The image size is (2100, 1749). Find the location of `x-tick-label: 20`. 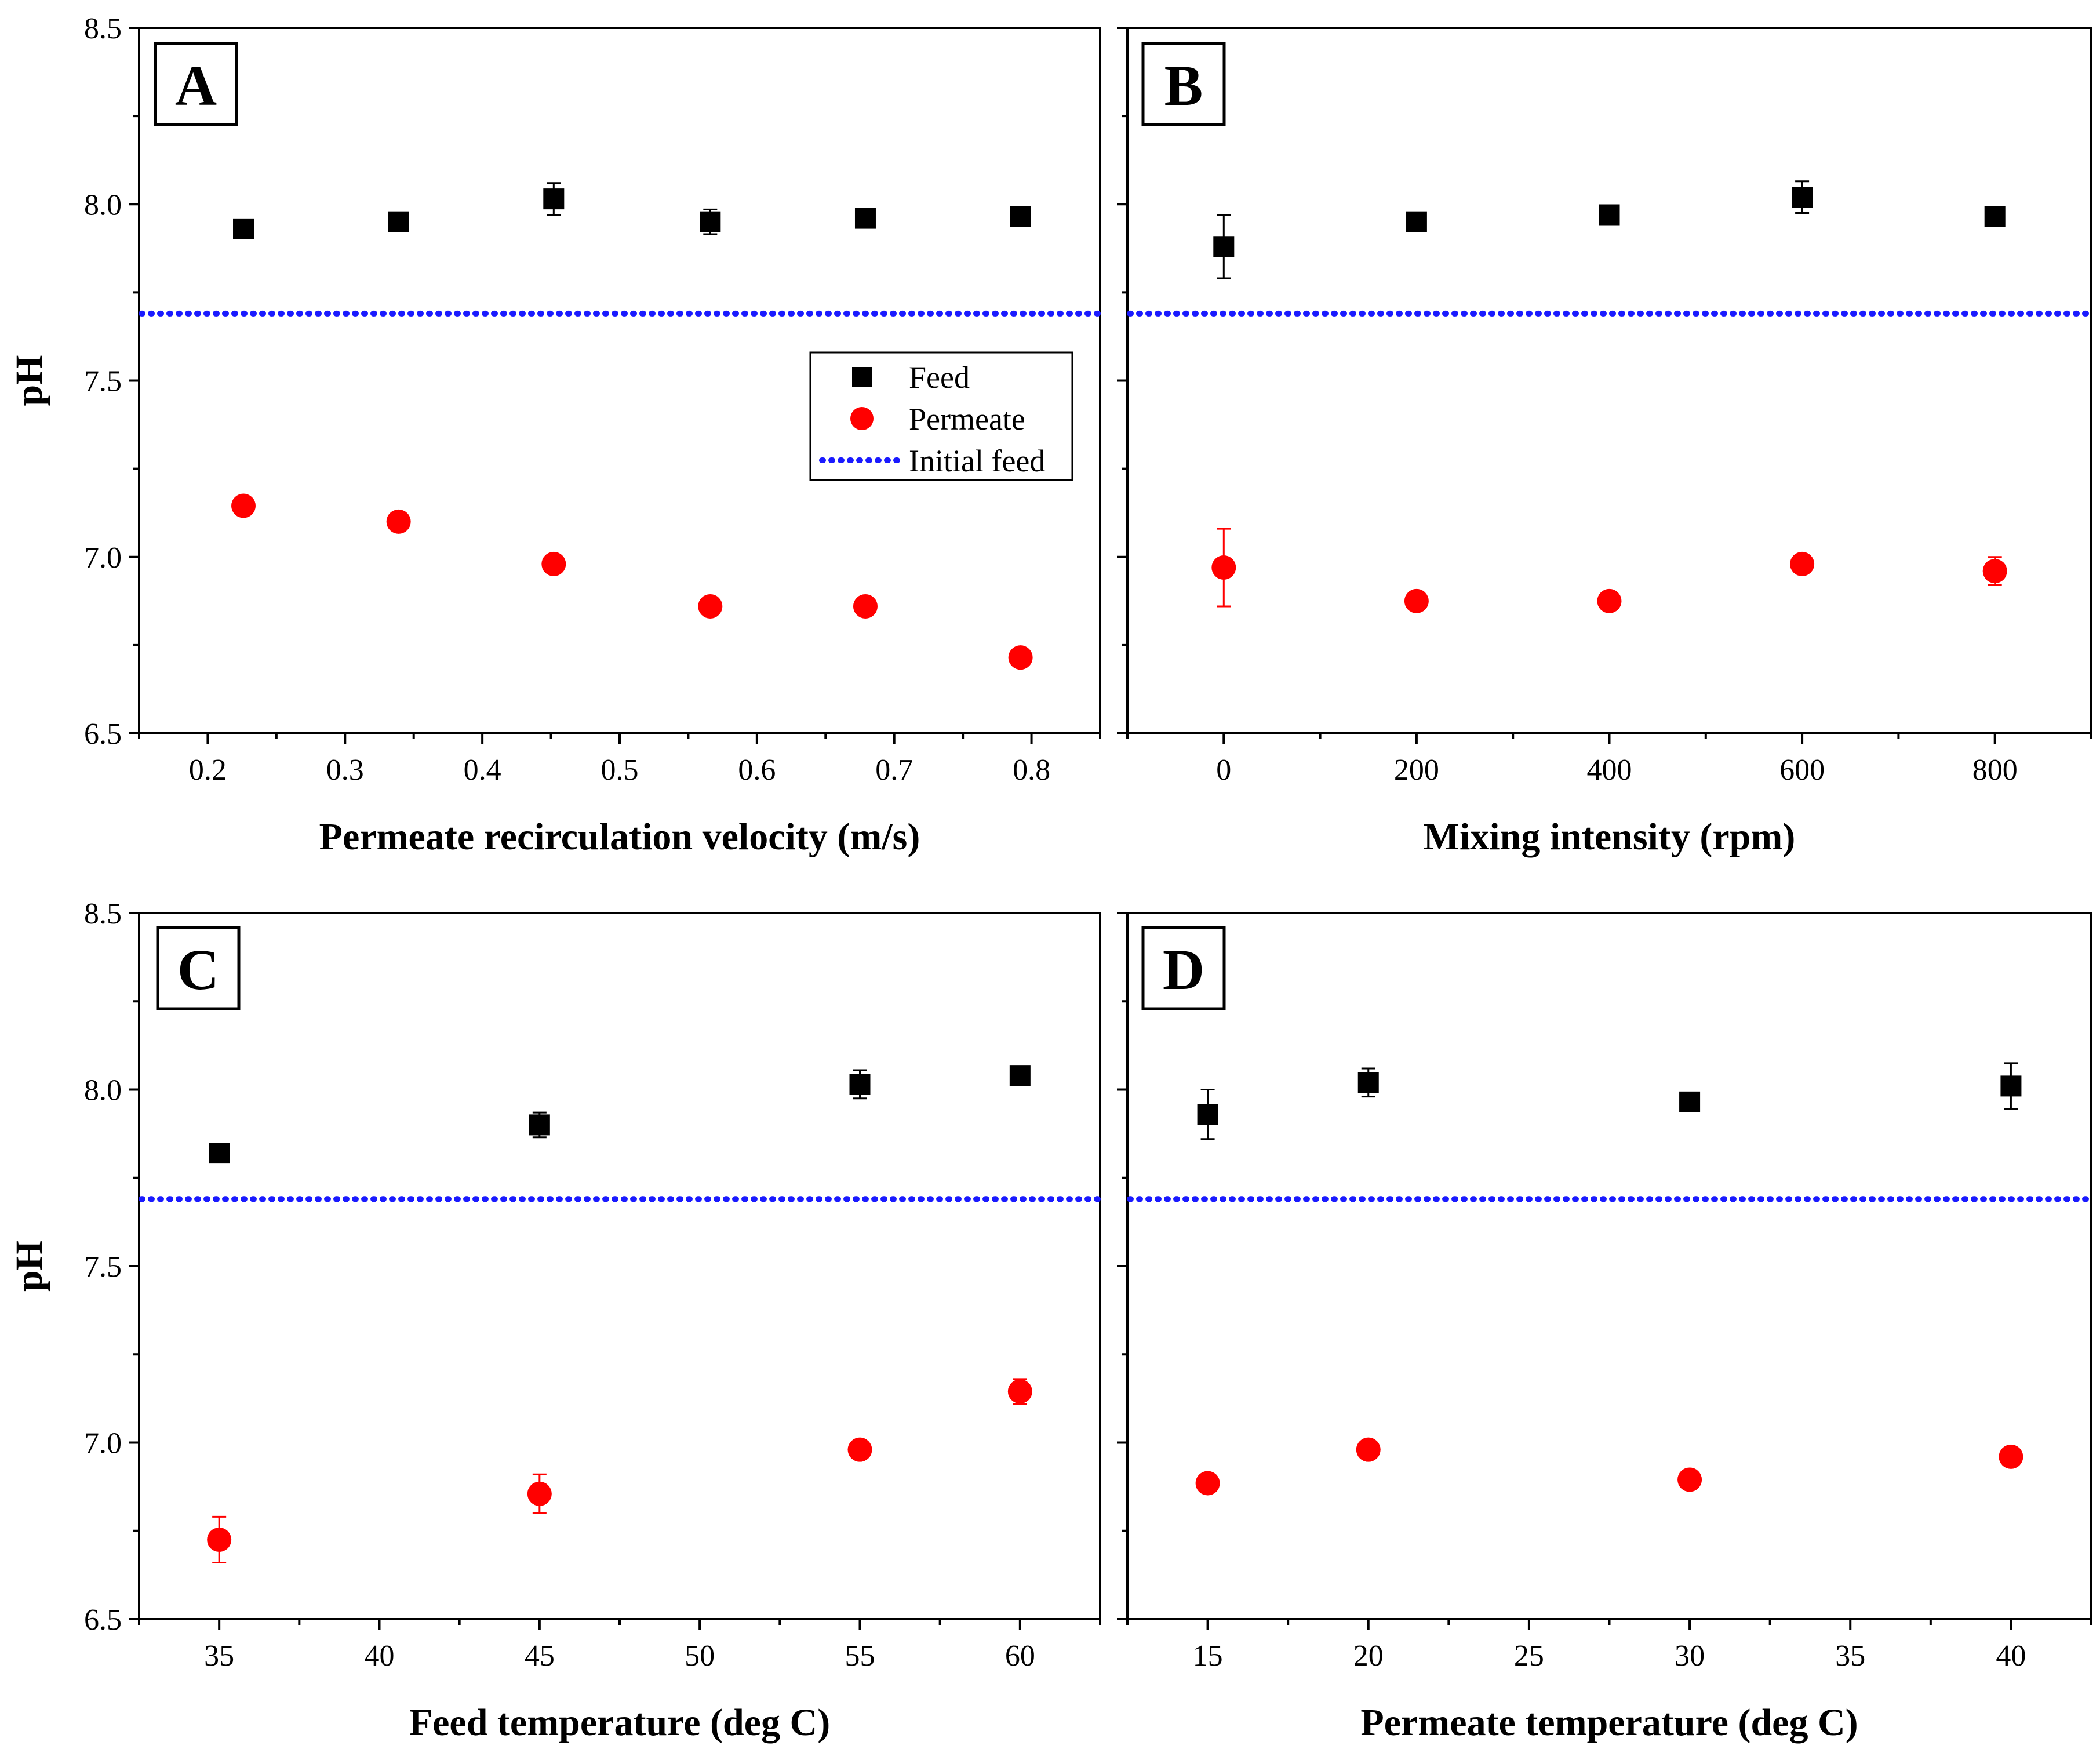

x-tick-label: 20 is located at coordinates (1368, 1655).